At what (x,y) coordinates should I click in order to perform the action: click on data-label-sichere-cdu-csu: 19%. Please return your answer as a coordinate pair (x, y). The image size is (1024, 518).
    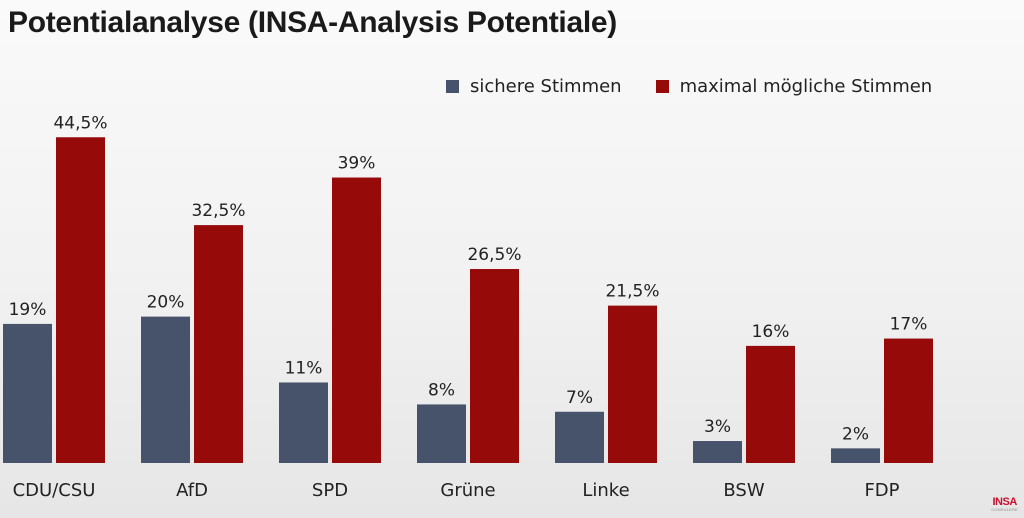
    Looking at the image, I should click on (28, 310).